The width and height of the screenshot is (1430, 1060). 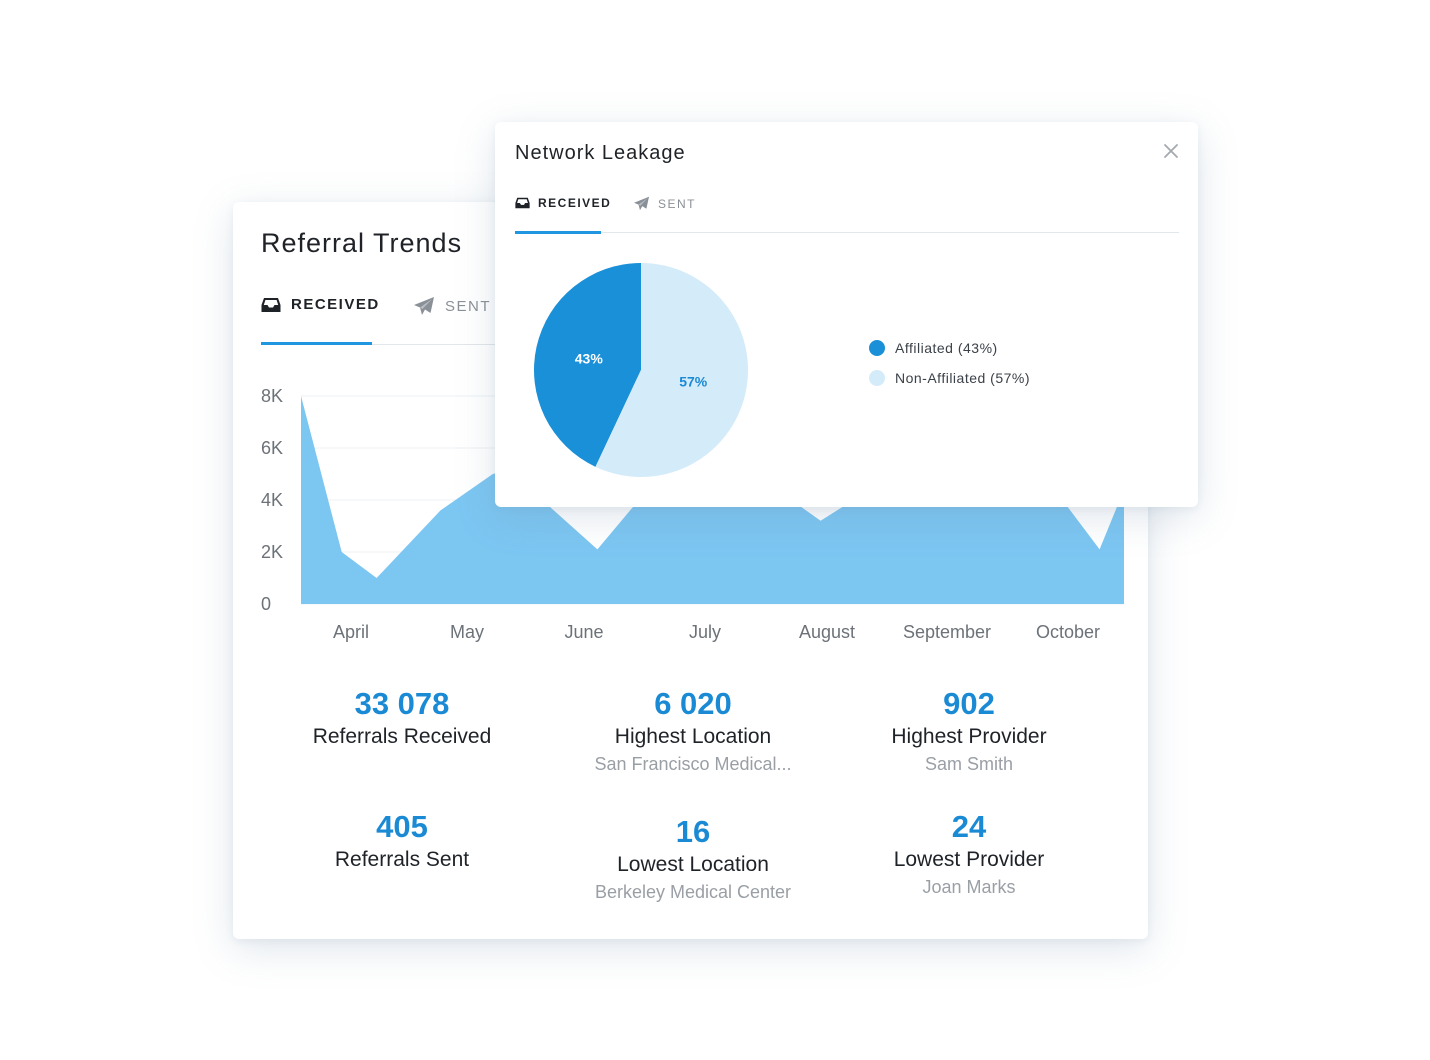 I want to click on network-leakage-pie-chart: 43% 57%, so click(x=641, y=370).